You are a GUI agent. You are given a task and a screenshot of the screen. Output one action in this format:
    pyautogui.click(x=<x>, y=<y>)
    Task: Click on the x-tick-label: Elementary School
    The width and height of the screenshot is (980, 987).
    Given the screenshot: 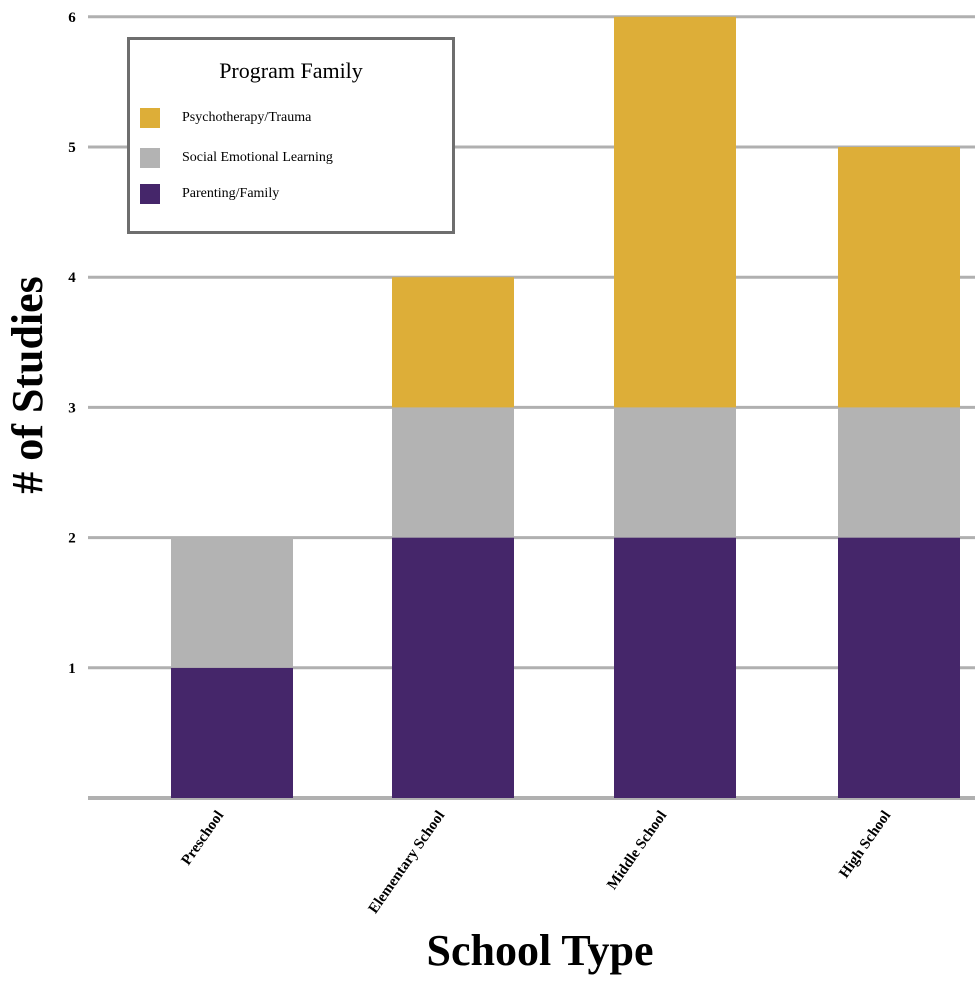 What is the action you would take?
    pyautogui.click(x=407, y=862)
    